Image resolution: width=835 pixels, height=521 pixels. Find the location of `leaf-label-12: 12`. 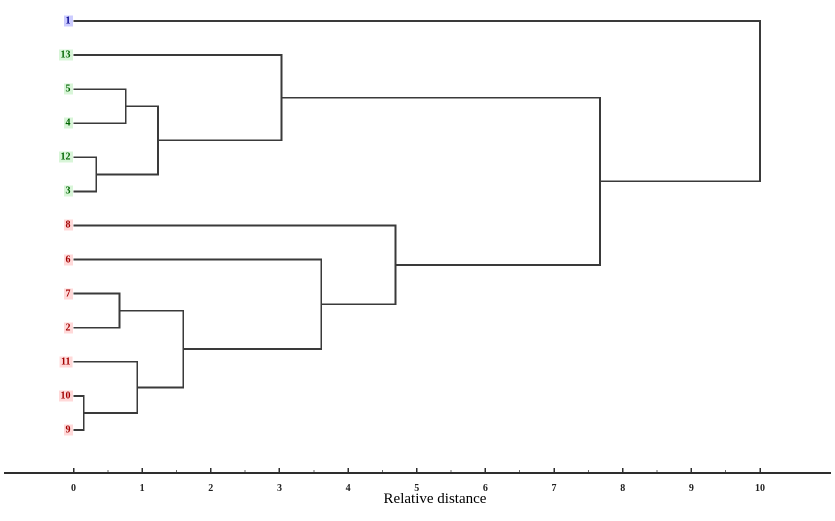

leaf-label-12: 12 is located at coordinates (65, 157).